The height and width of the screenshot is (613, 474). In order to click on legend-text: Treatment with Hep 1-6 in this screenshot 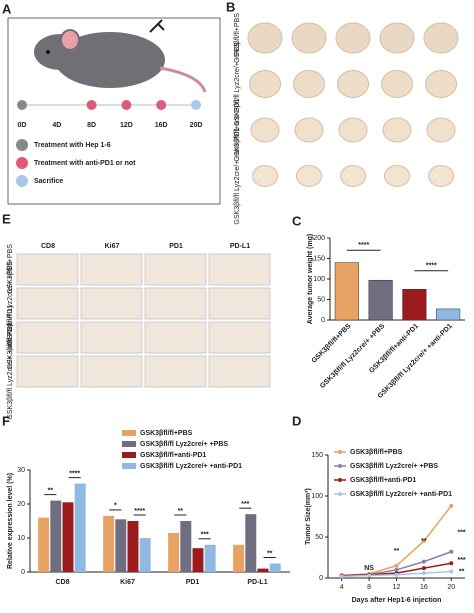, I will do `click(72, 145)`.